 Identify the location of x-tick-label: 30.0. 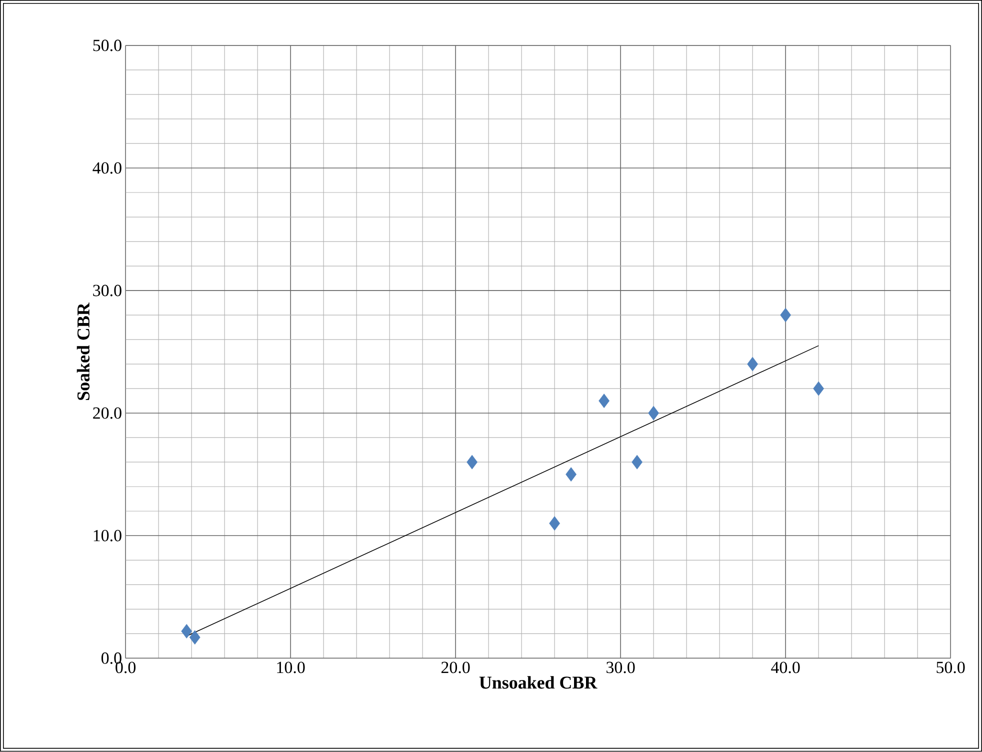
(620, 668).